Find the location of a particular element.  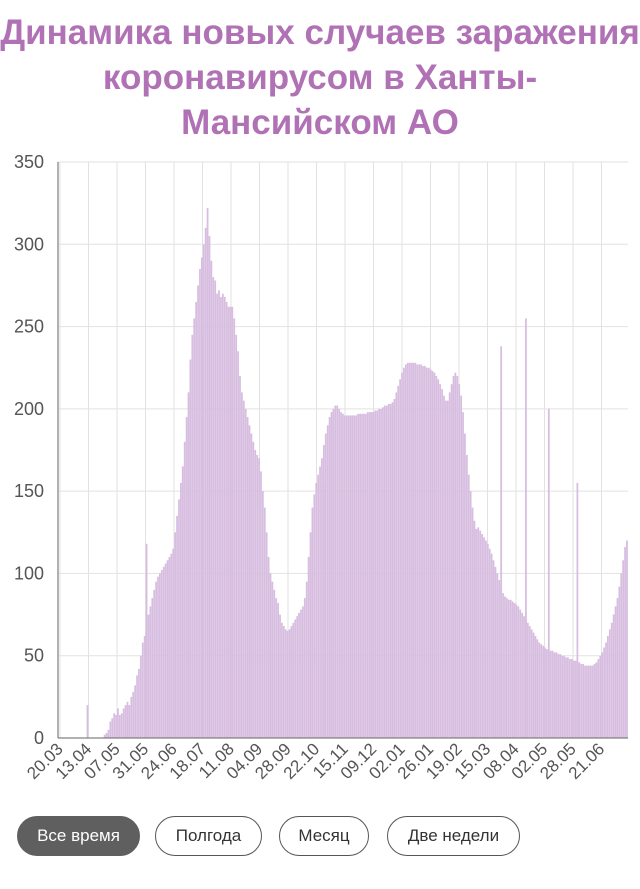

range-button-all-time: Все время is located at coordinates (78, 836).